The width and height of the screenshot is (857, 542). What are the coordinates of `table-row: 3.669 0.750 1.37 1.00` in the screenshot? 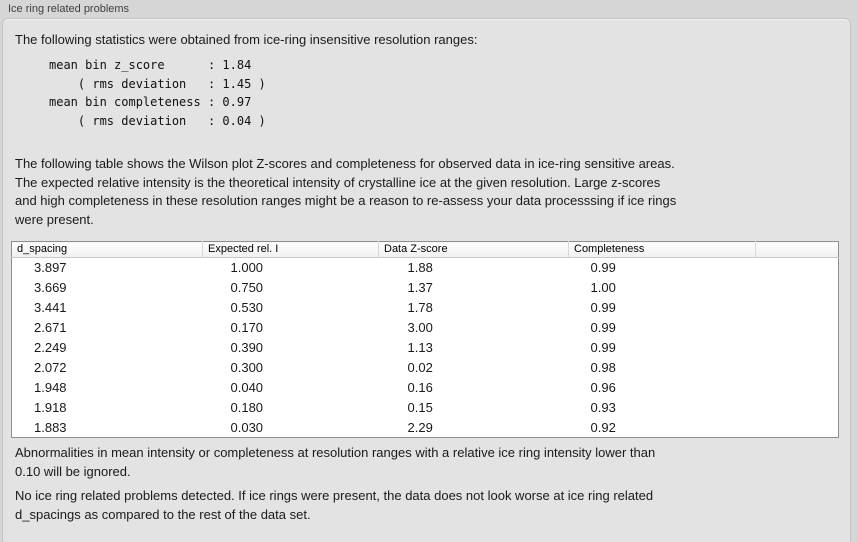 It's located at (425, 287).